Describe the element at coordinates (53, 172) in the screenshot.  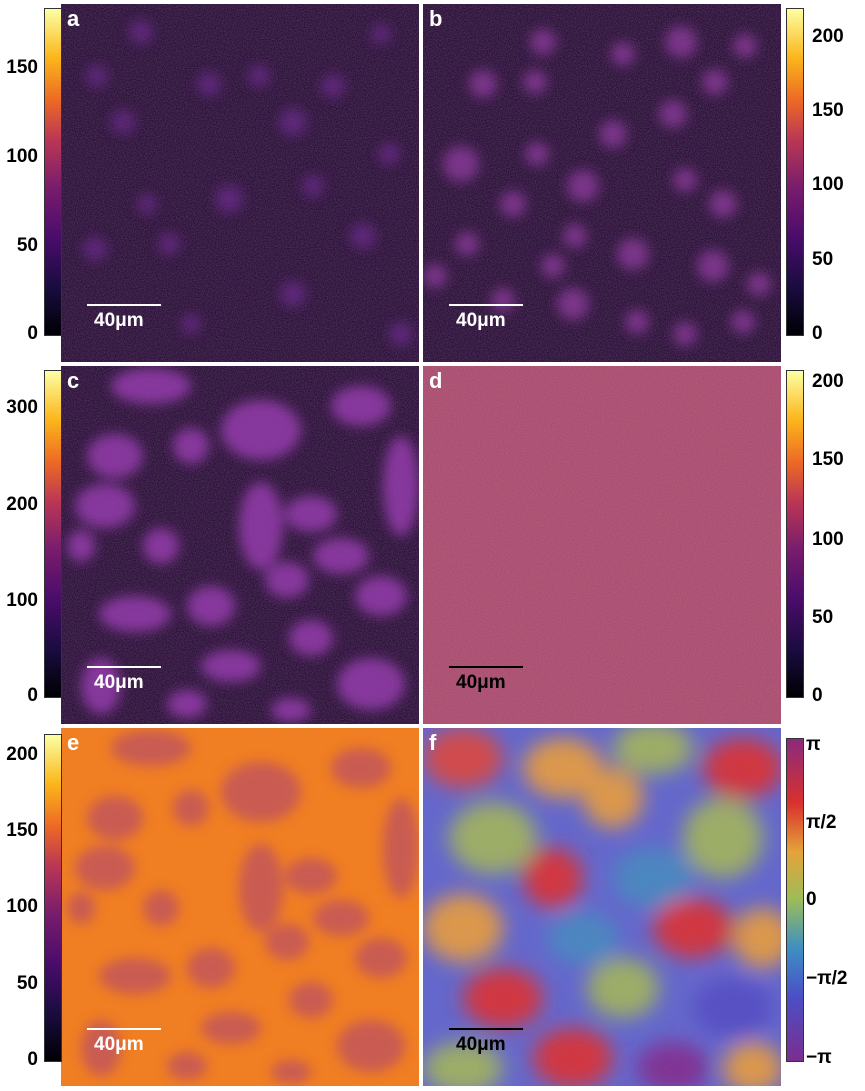
I see `colorbar-a` at that location.